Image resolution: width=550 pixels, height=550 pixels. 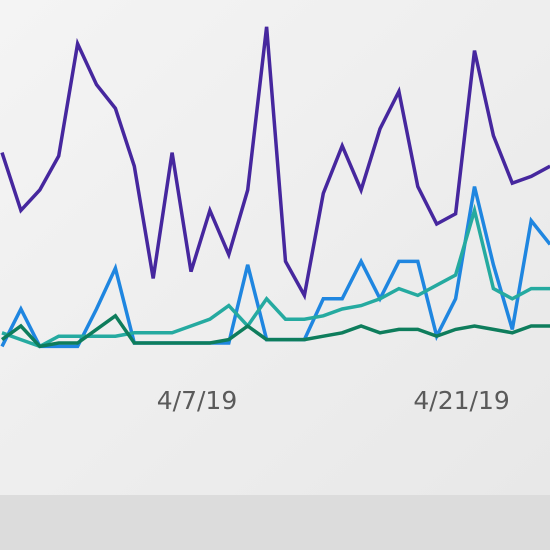 I want to click on x-tick-label: 4/21/19, so click(x=461, y=400).